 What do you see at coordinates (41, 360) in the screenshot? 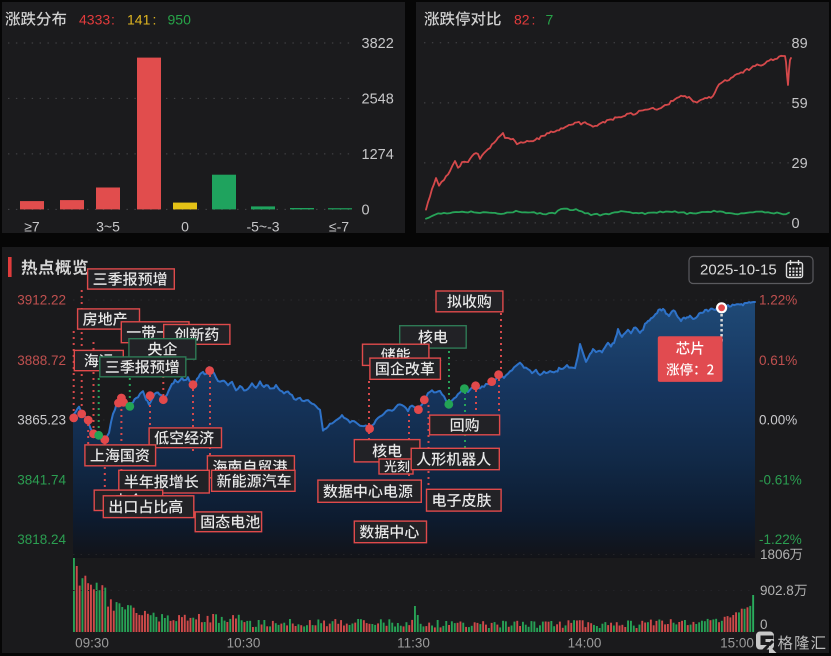
I see `svg-text: 3888.72` at bounding box center [41, 360].